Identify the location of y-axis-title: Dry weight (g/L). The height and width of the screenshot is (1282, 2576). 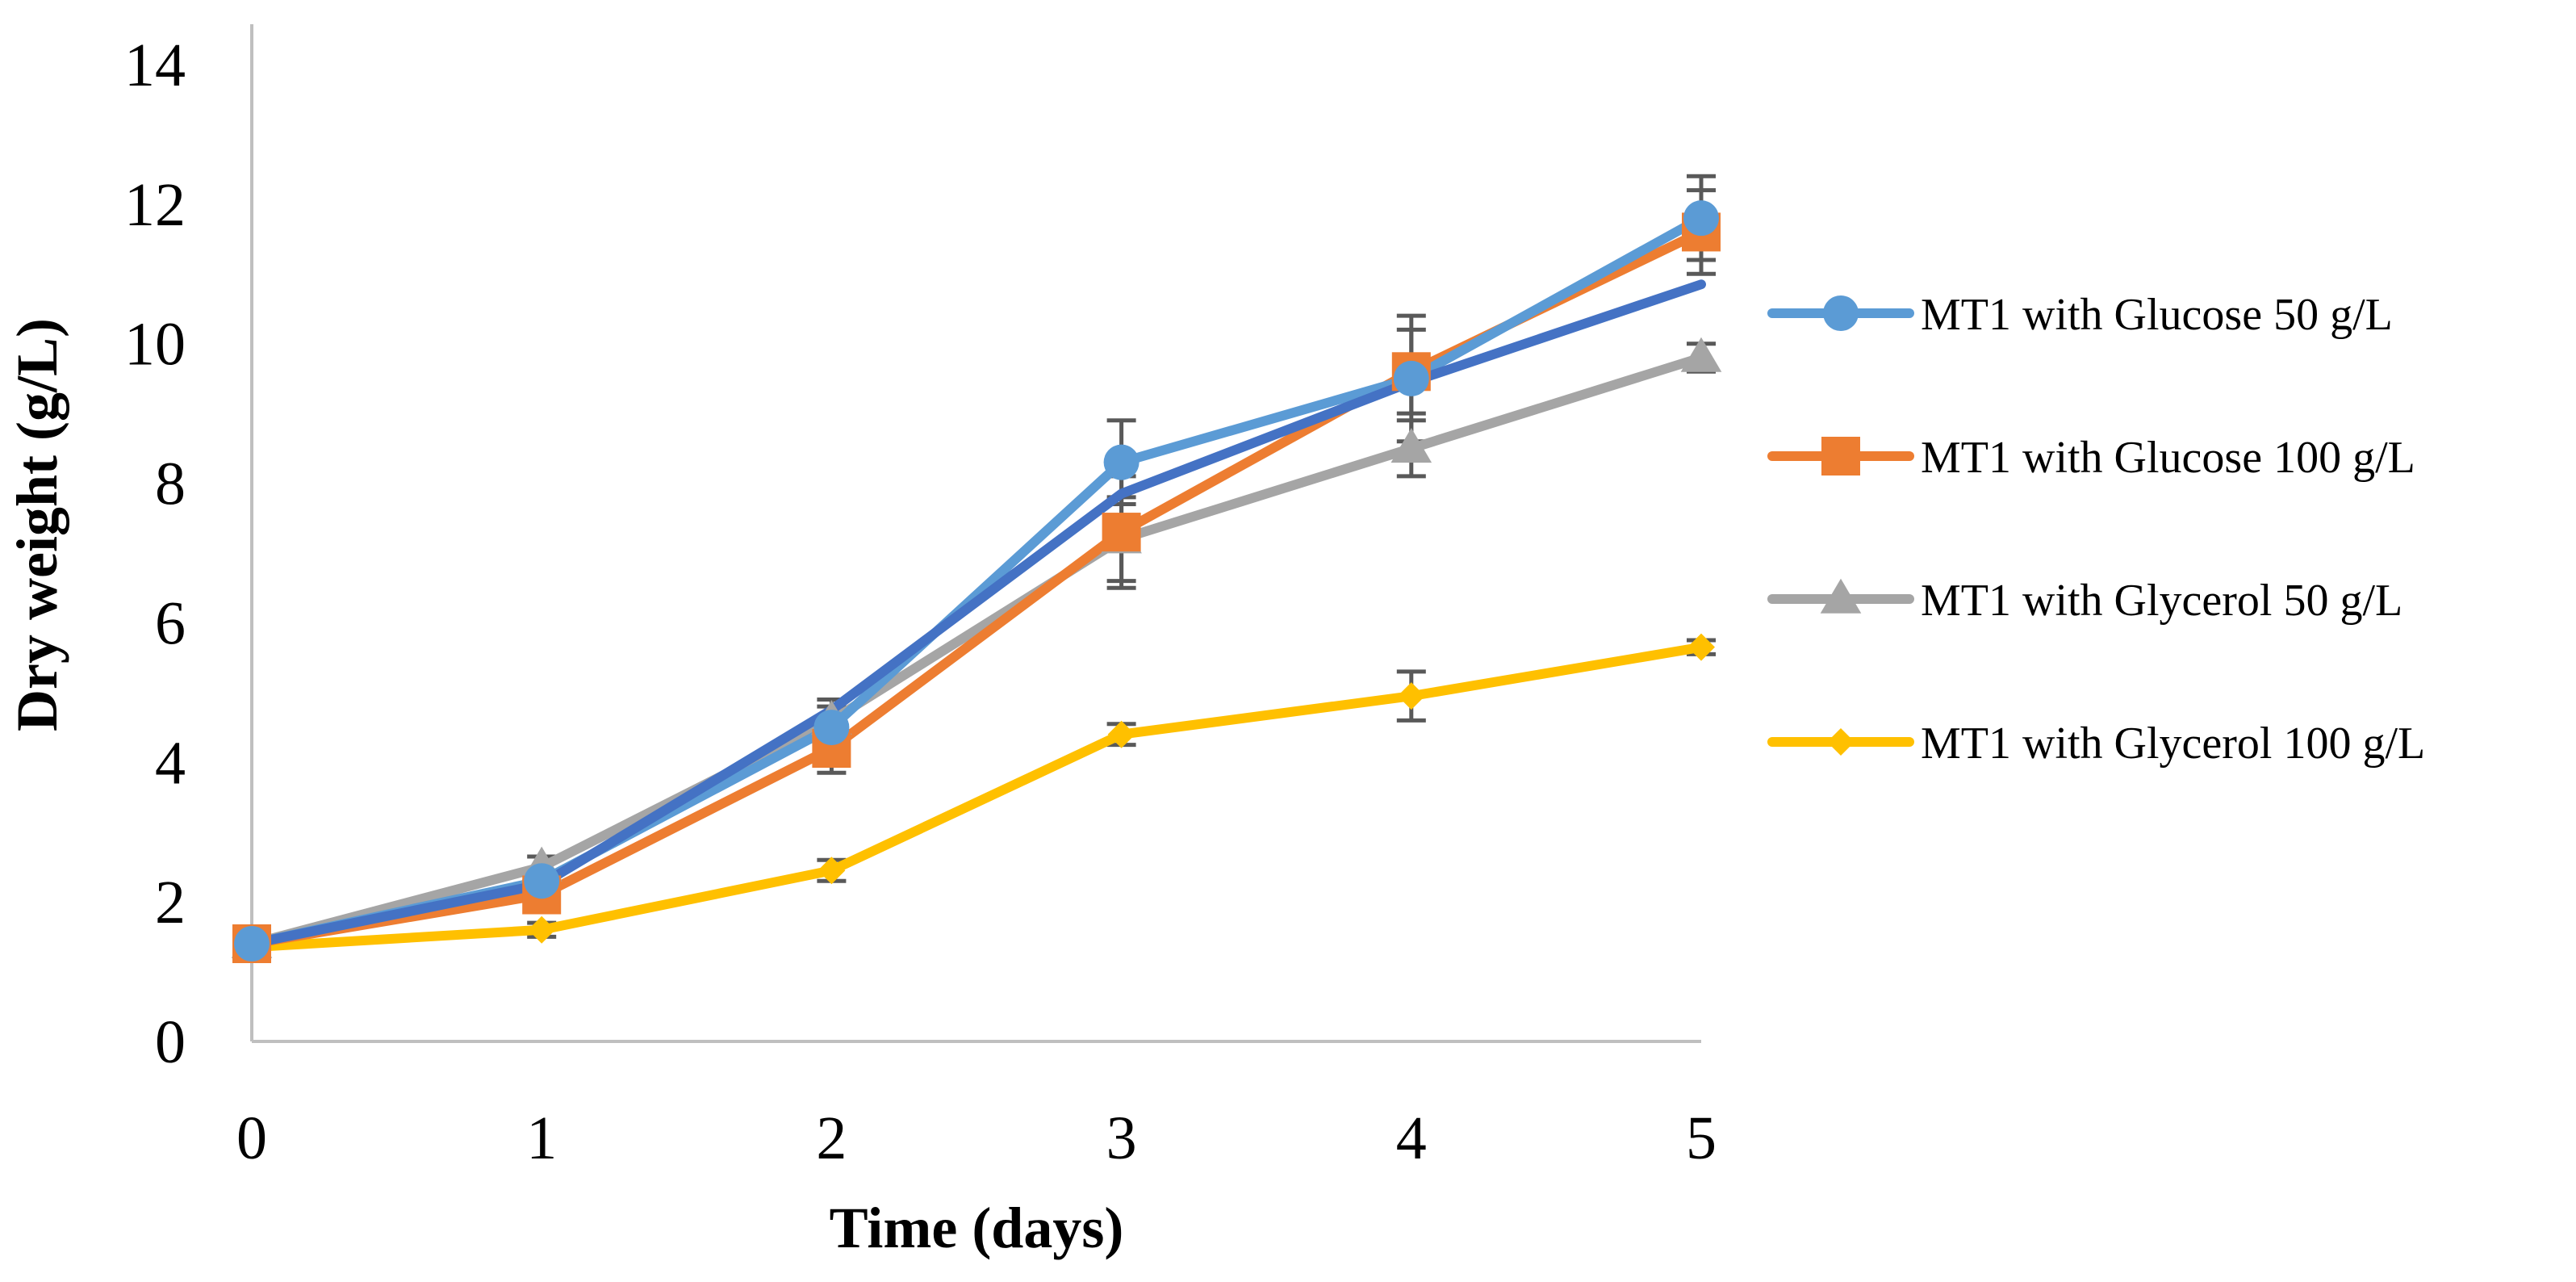
(37, 524).